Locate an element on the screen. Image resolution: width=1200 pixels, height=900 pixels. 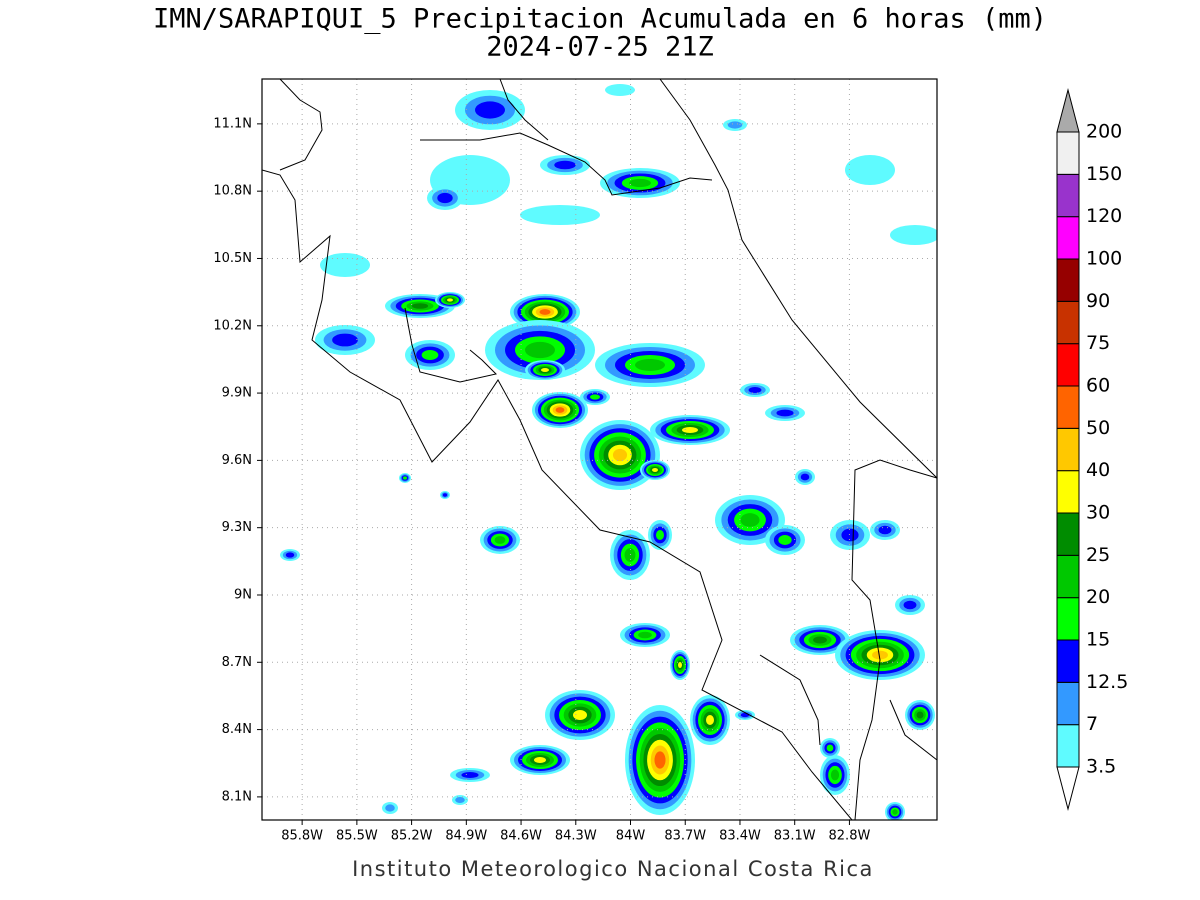
y-tick-label: 10.2N is located at coordinates (232, 325).